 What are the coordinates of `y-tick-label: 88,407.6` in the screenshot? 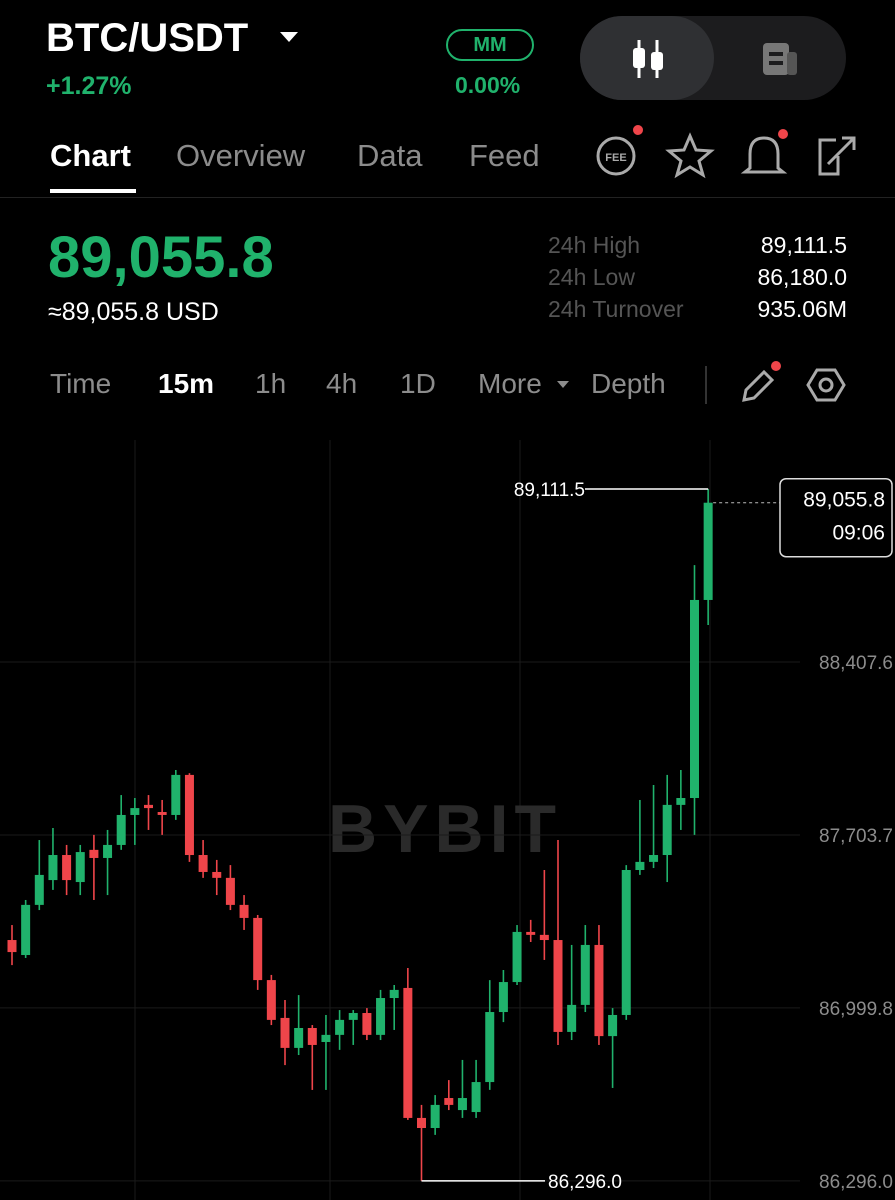 It's located at (856, 663).